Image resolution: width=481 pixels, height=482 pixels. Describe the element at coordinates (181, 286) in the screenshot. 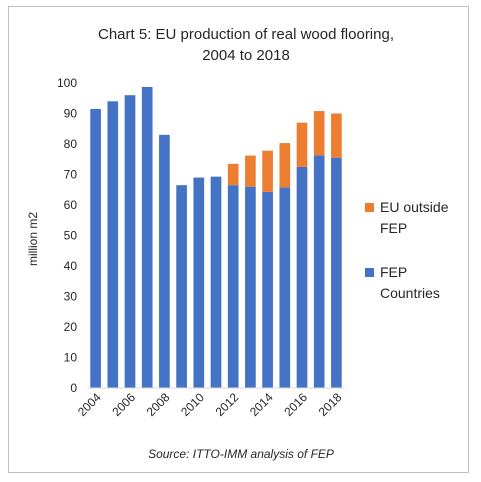

I see `bar-fep-2009` at that location.